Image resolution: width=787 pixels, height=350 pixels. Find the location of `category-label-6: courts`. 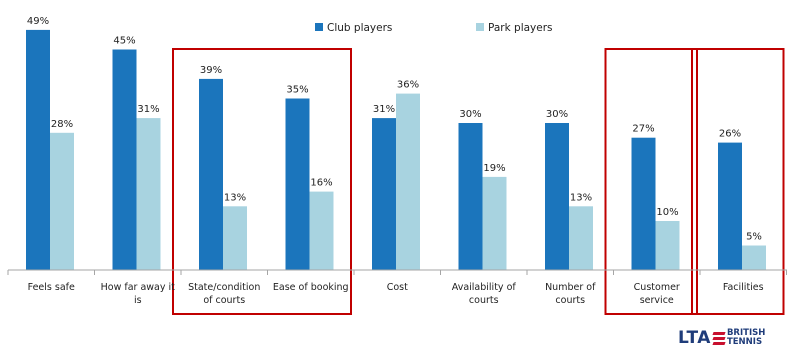

category-label-6: courts is located at coordinates (570, 300).